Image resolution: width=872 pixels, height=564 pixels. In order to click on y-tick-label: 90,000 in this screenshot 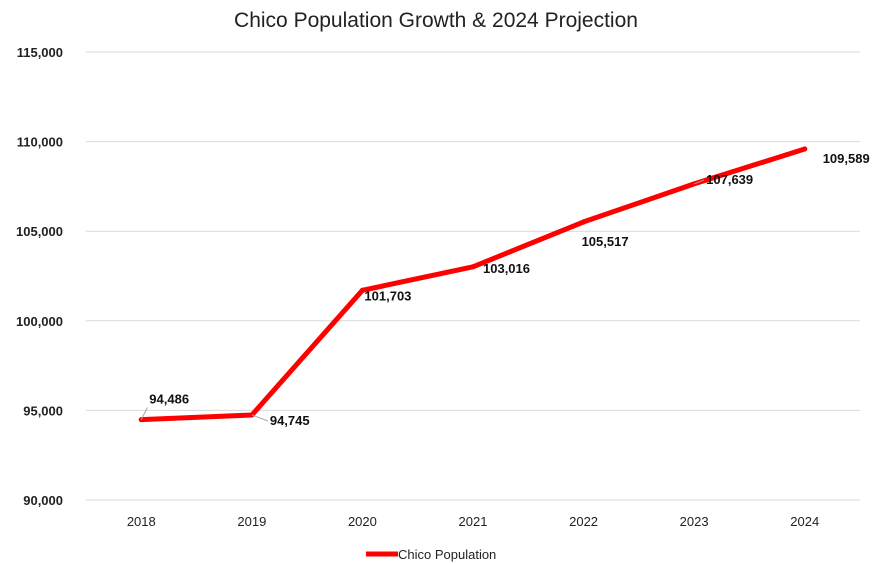, I will do `click(43, 500)`.